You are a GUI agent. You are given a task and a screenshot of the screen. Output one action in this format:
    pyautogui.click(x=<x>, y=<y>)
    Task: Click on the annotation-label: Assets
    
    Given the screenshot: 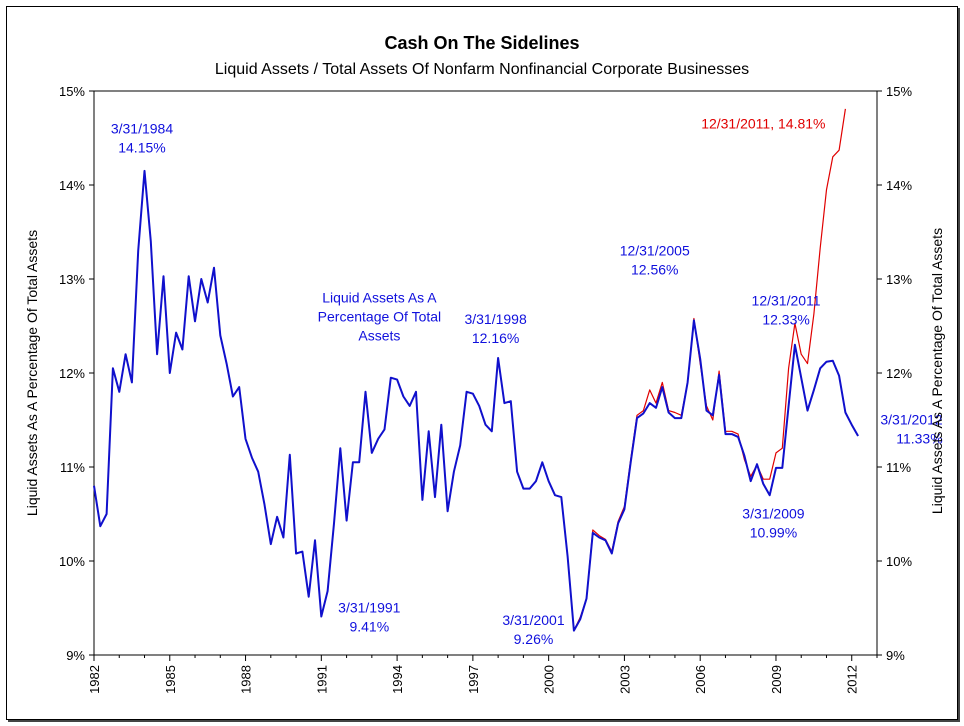 What is the action you would take?
    pyautogui.click(x=379, y=336)
    